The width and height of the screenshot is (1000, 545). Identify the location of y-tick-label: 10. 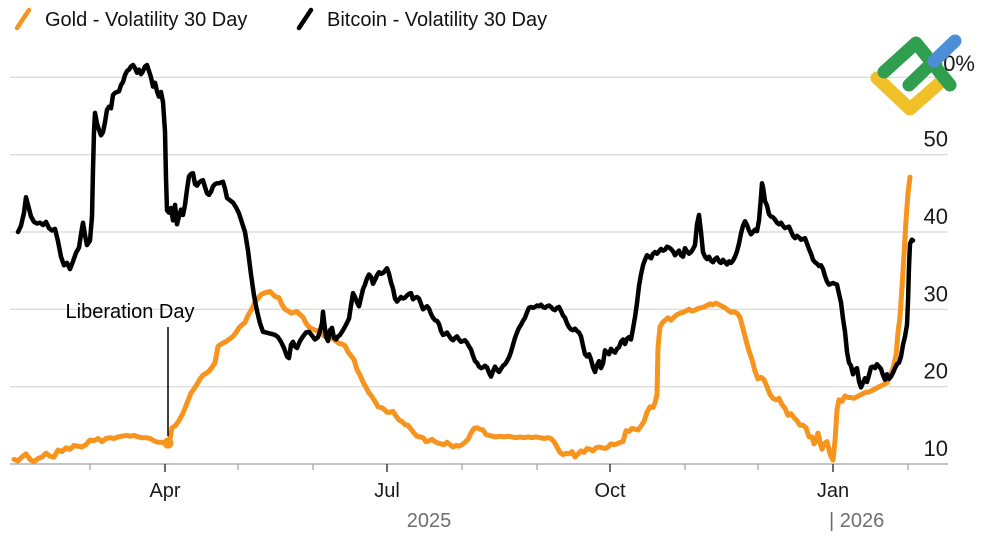
(936, 448).